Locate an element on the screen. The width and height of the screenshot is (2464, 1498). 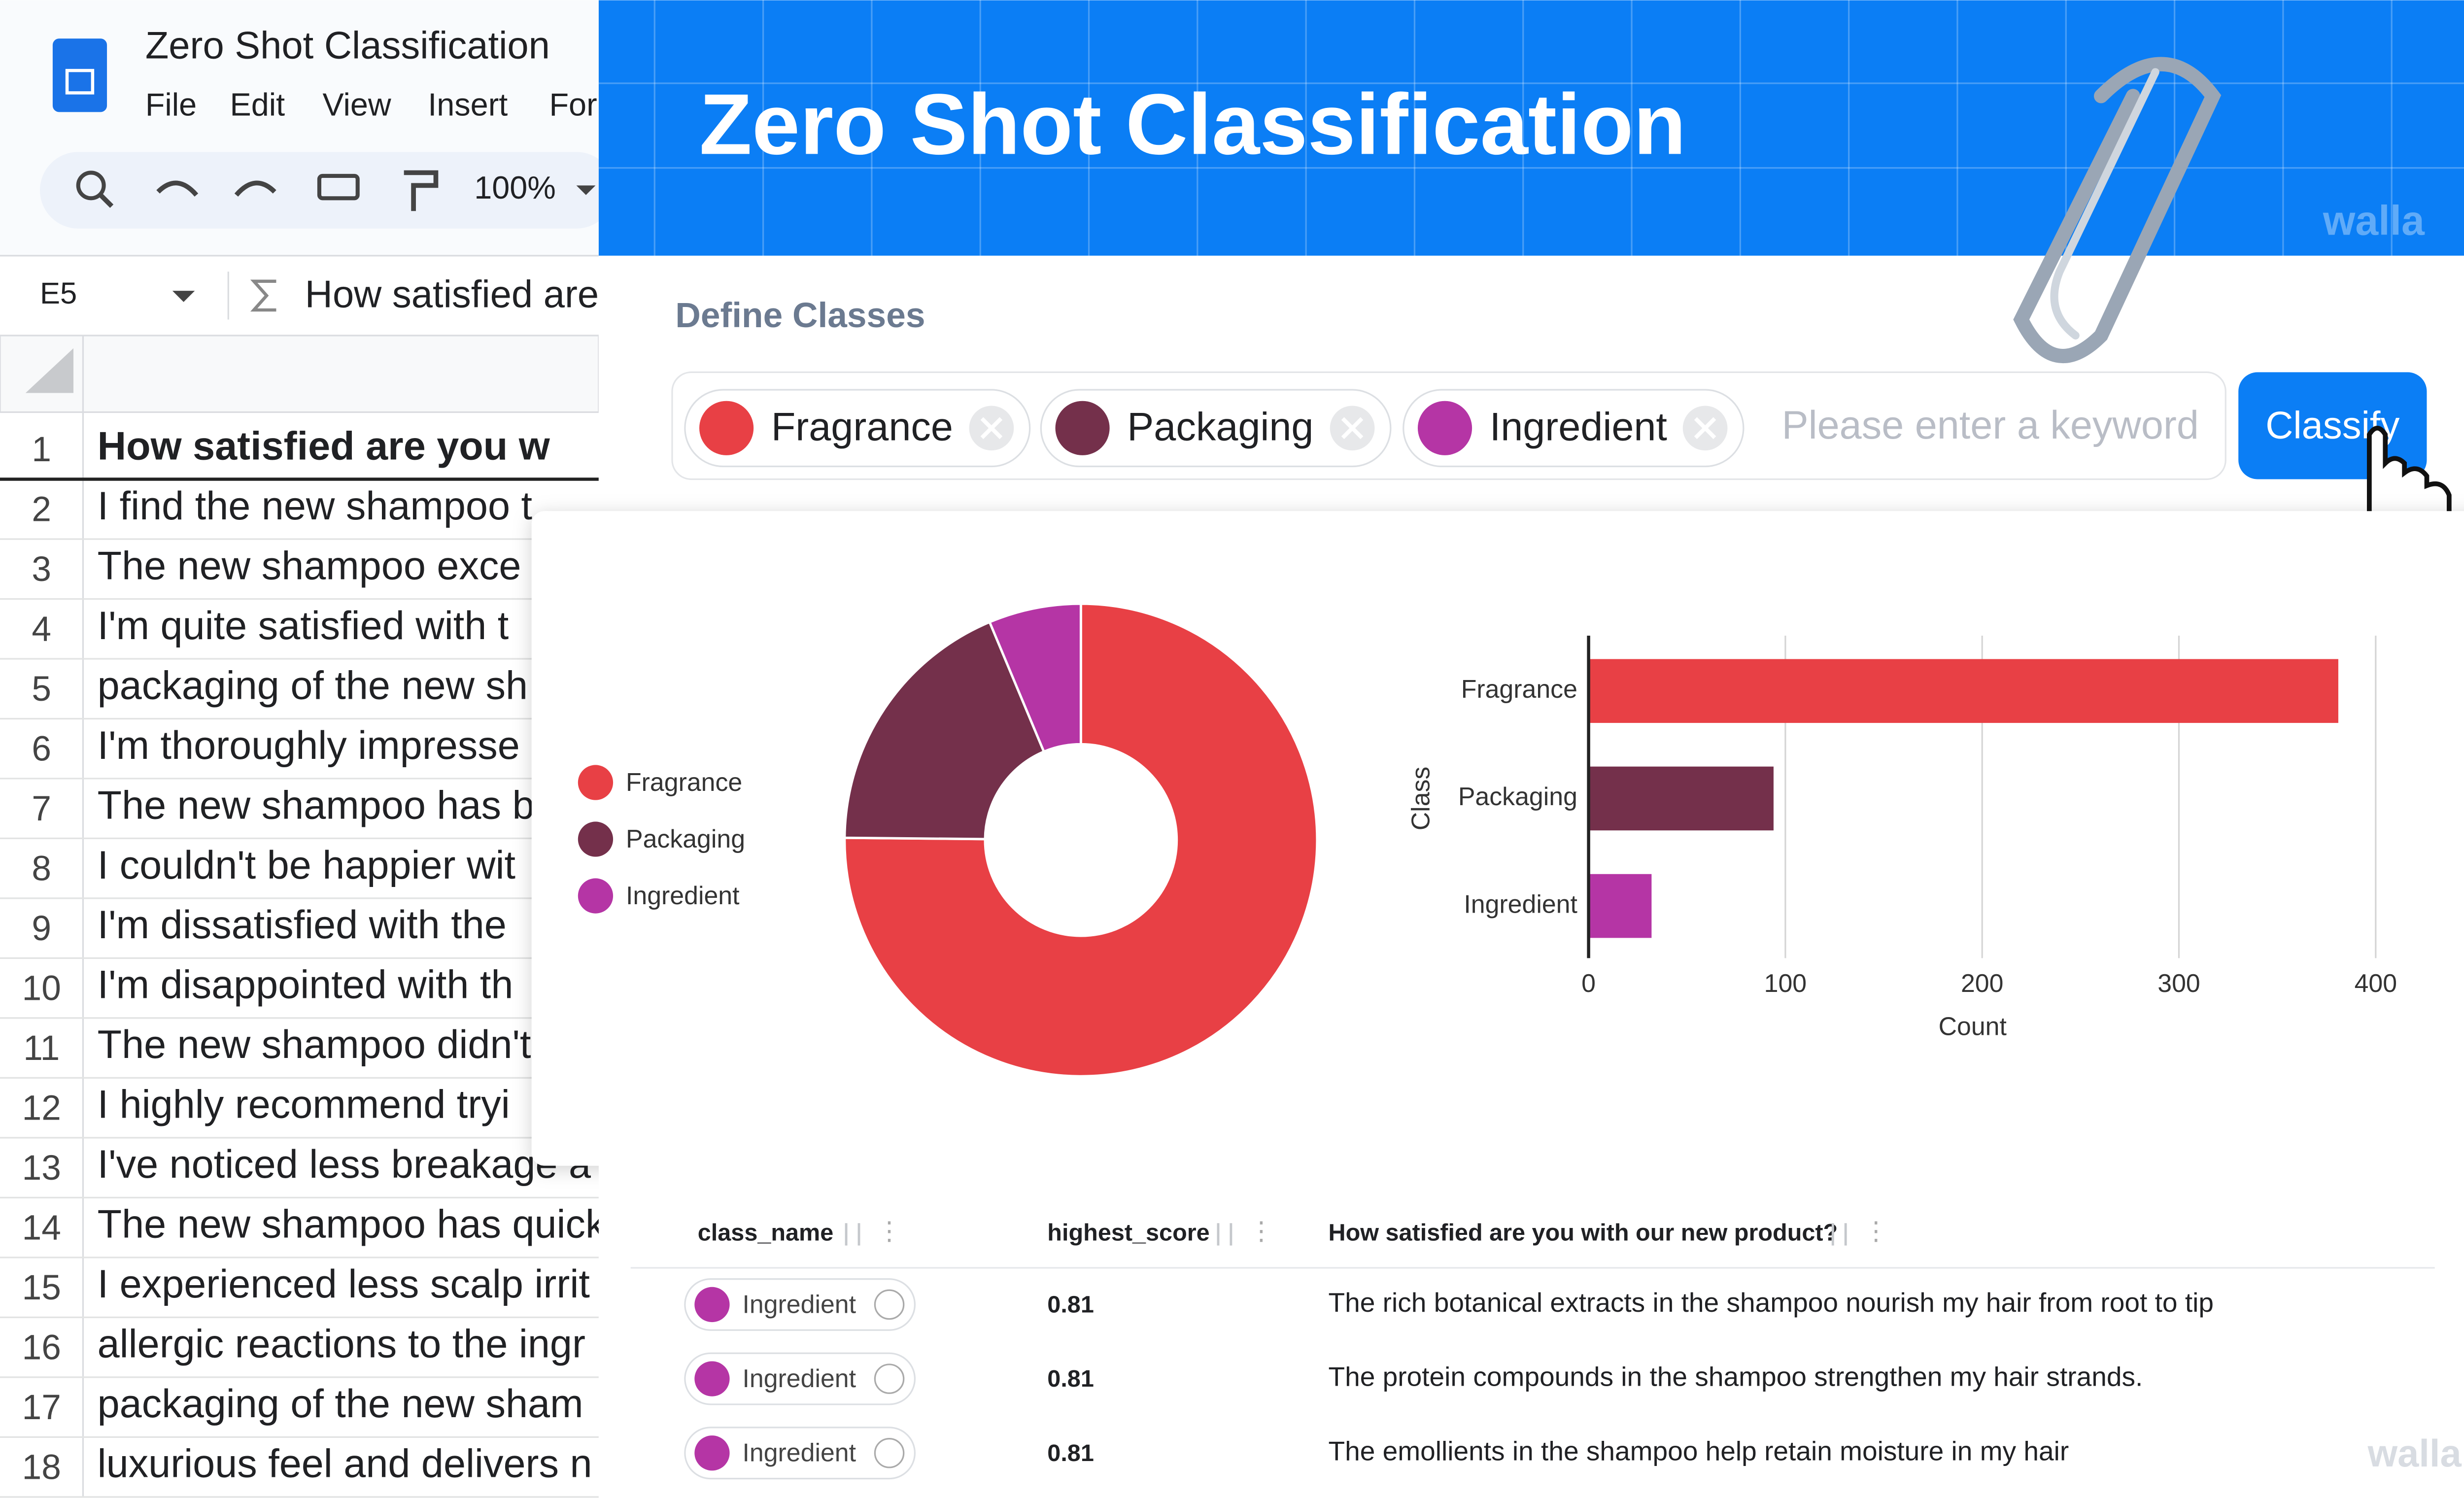
row-number: 8 is located at coordinates (41, 868).